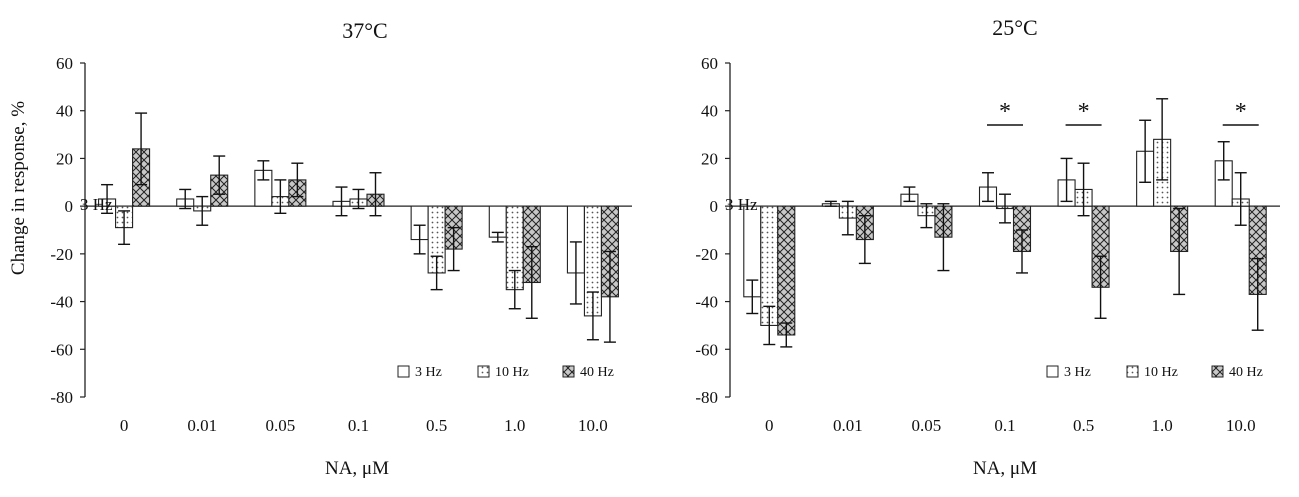 The image size is (1299, 497). What do you see at coordinates (364, 30) in the screenshot?
I see `chart-title: 37°C` at bounding box center [364, 30].